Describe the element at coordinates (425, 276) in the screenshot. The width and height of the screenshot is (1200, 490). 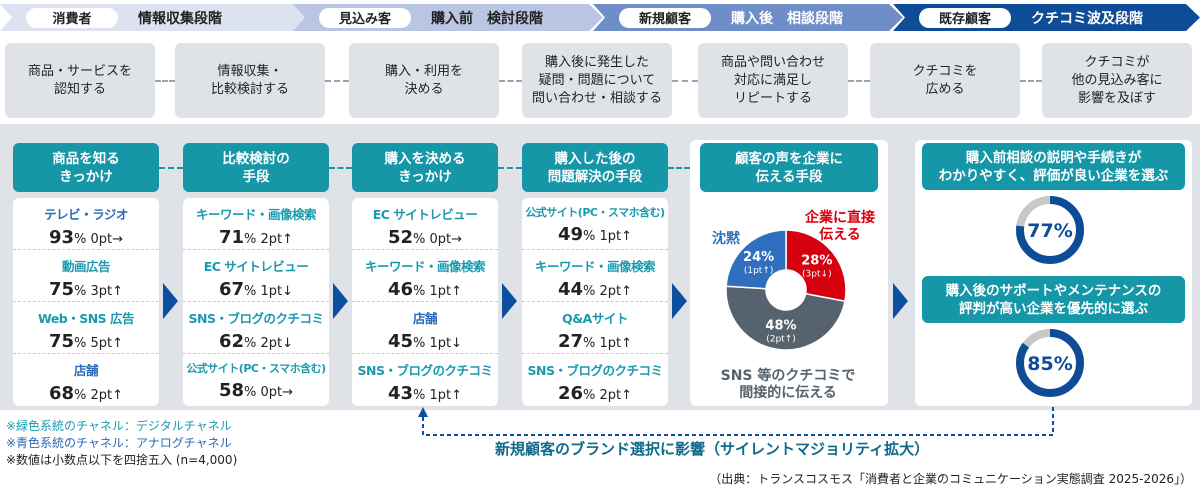
I see `channel-item: キーワード・画像検索 46% 1pt↑` at that location.